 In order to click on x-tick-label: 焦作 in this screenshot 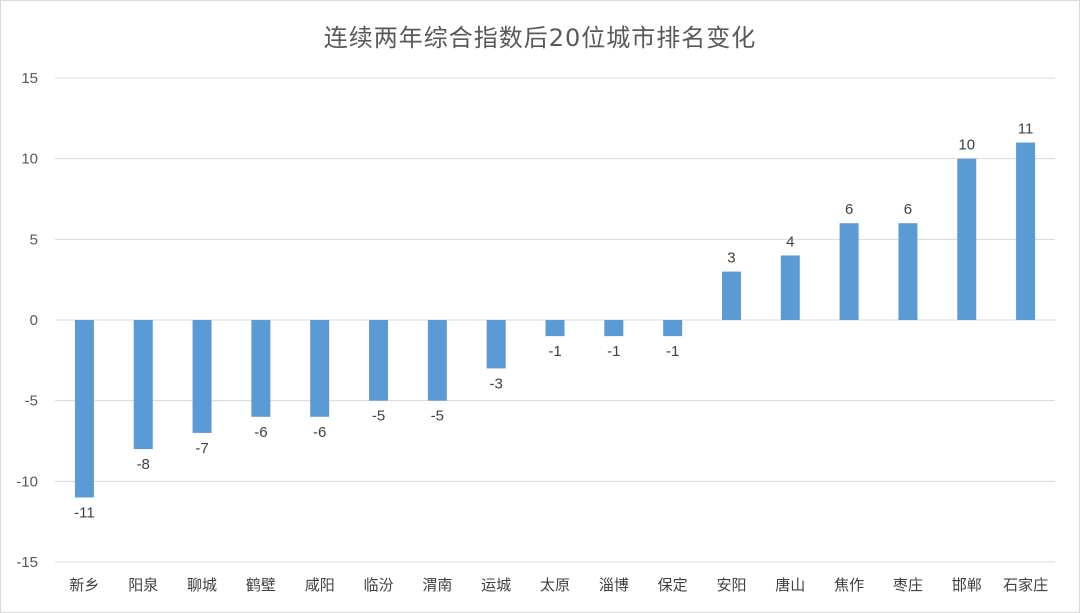, I will do `click(849, 585)`.